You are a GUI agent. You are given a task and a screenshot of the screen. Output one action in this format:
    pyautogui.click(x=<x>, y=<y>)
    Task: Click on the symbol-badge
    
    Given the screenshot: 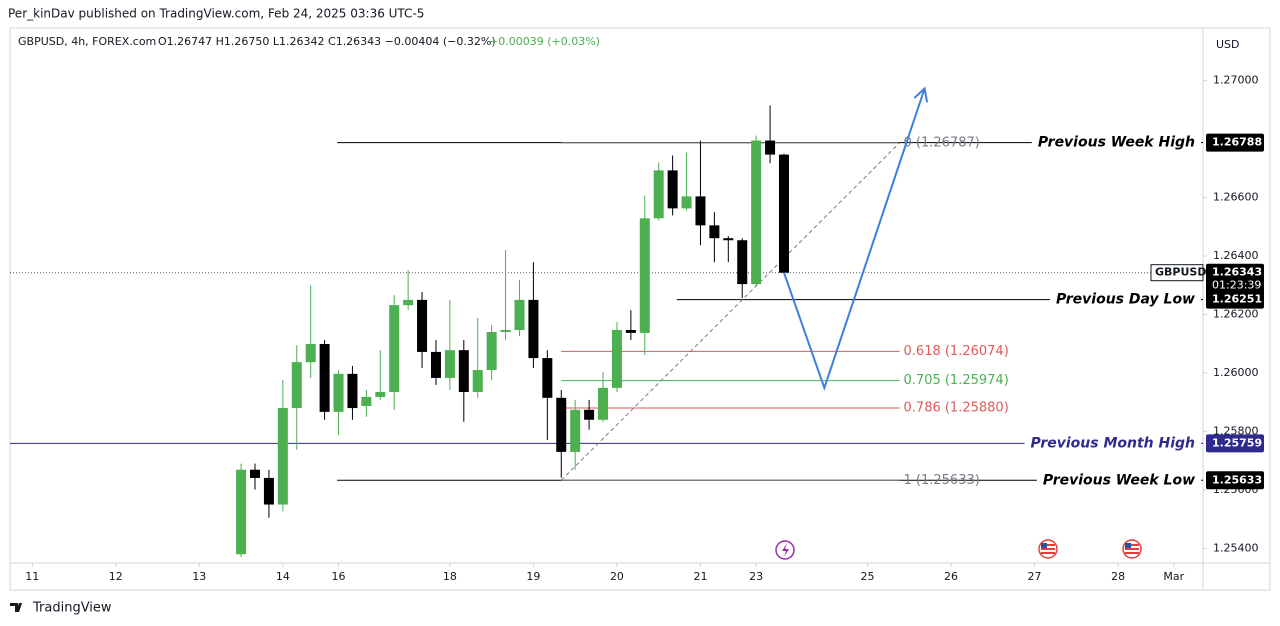 What is the action you would take?
    pyautogui.click(x=1177, y=273)
    